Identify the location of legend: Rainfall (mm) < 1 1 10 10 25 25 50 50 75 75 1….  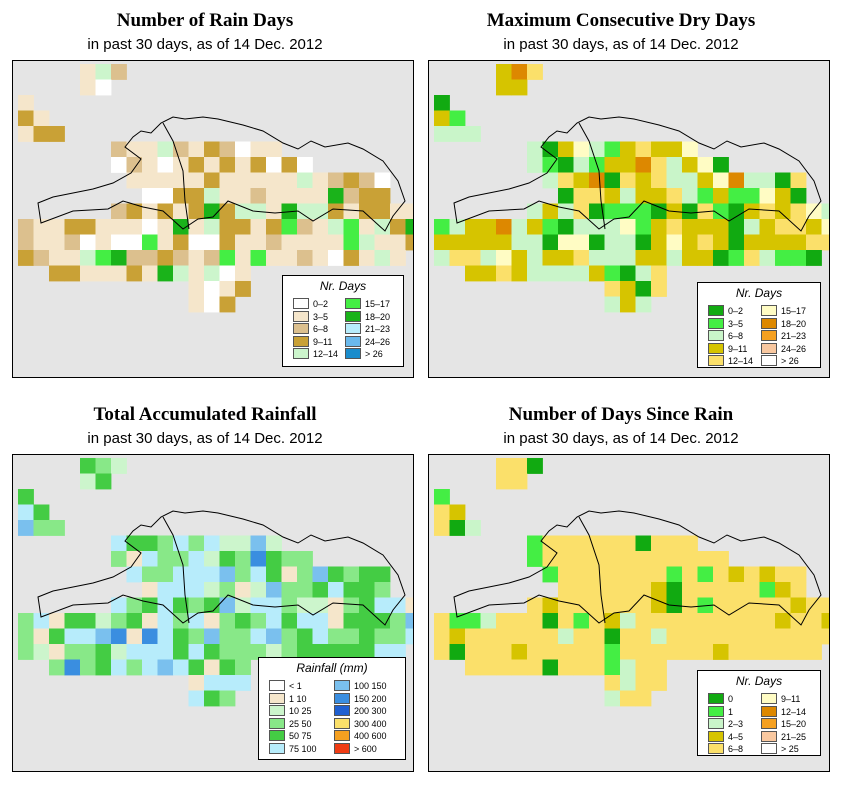
(332, 708).